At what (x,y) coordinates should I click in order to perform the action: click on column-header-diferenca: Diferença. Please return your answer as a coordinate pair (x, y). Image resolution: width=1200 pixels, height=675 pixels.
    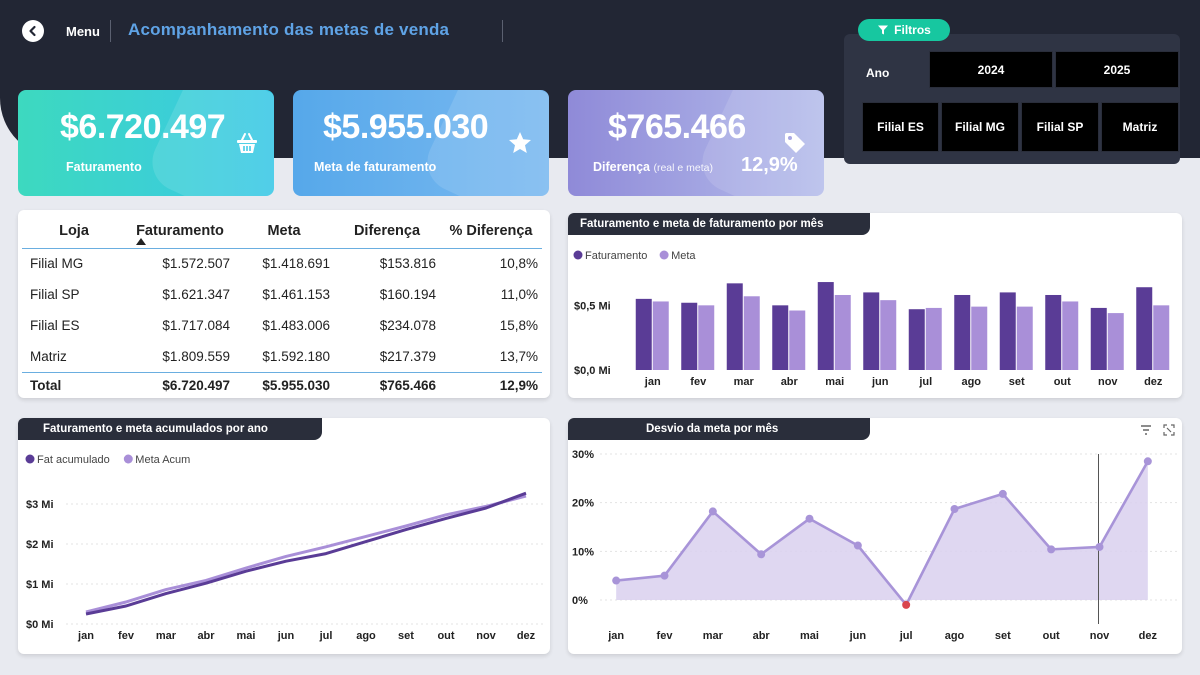
    Looking at the image, I should click on (387, 231).